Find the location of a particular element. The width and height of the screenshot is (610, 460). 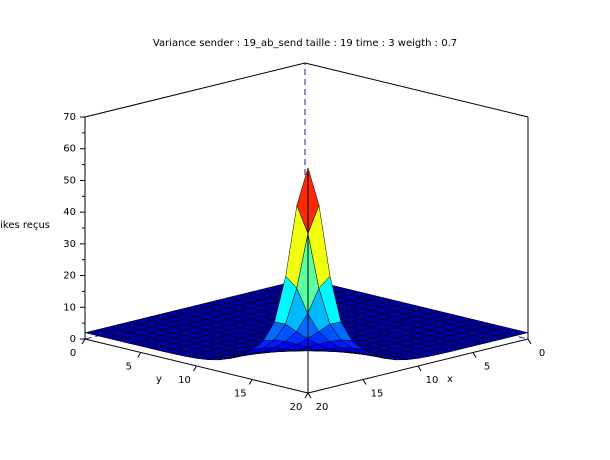

z-tick-label: 30 is located at coordinates (69, 244).